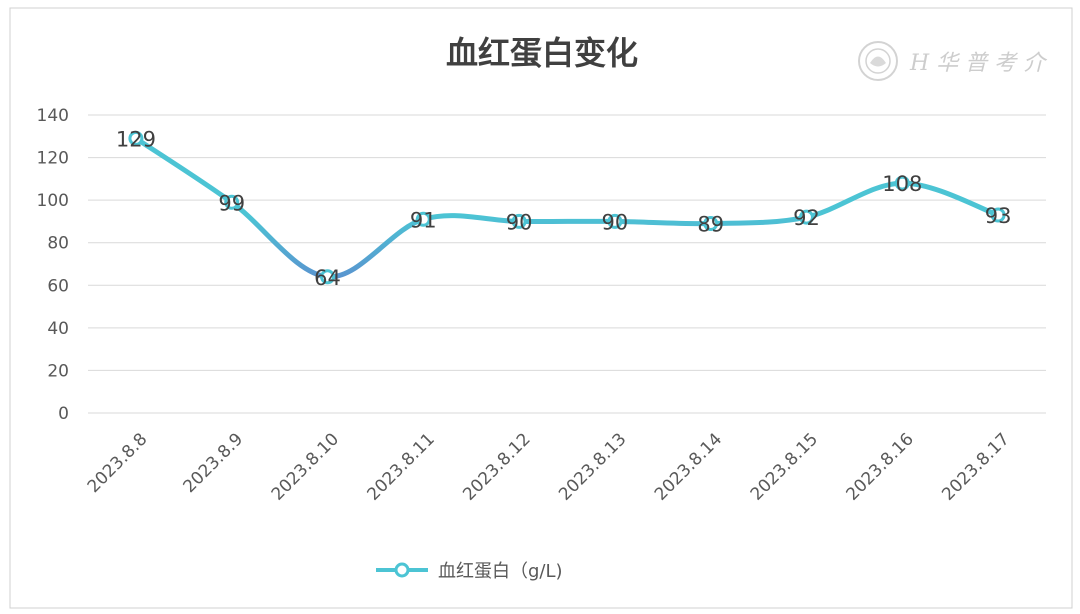  Describe the element at coordinates (402, 570) in the screenshot. I see `legend-marker-icon` at that location.